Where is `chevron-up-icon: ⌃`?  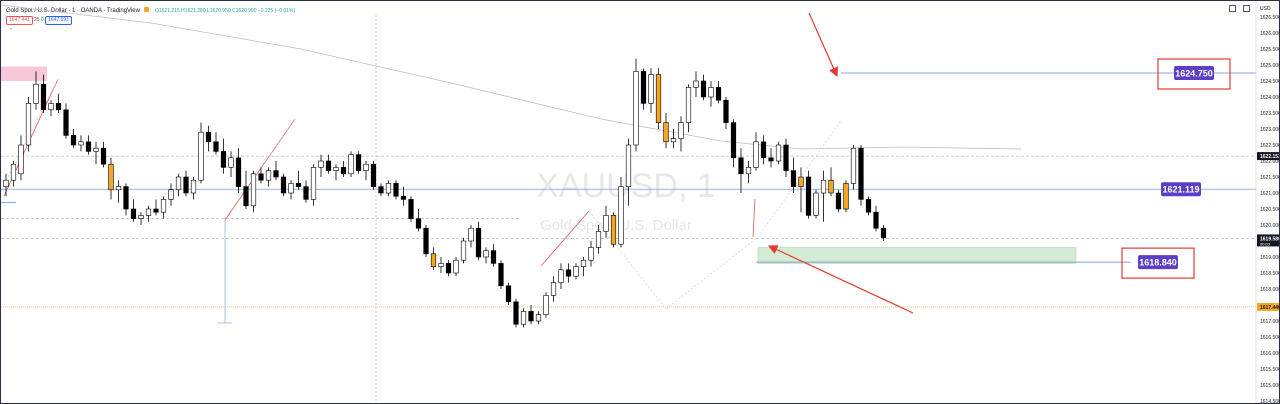
chevron-up-icon: ⌃ is located at coordinates (11, 31).